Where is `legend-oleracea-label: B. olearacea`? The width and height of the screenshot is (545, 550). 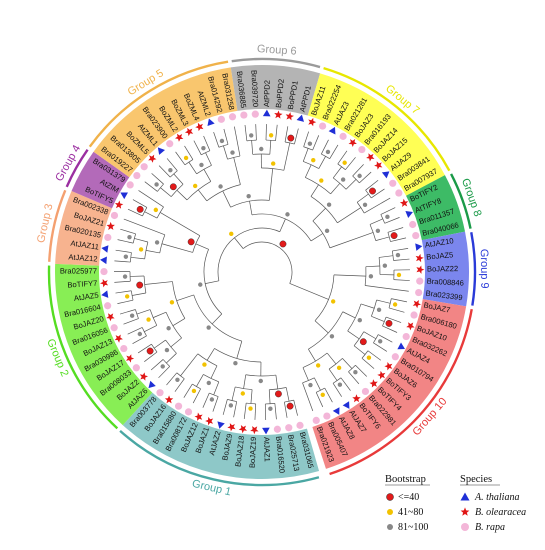
legend-oleracea-label: B. olearacea is located at coordinates (500, 512).